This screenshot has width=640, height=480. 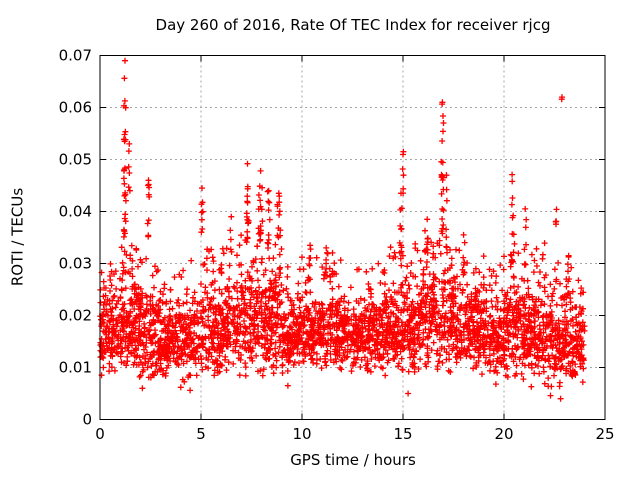 I want to click on x-tick-label: 20, so click(x=503, y=434).